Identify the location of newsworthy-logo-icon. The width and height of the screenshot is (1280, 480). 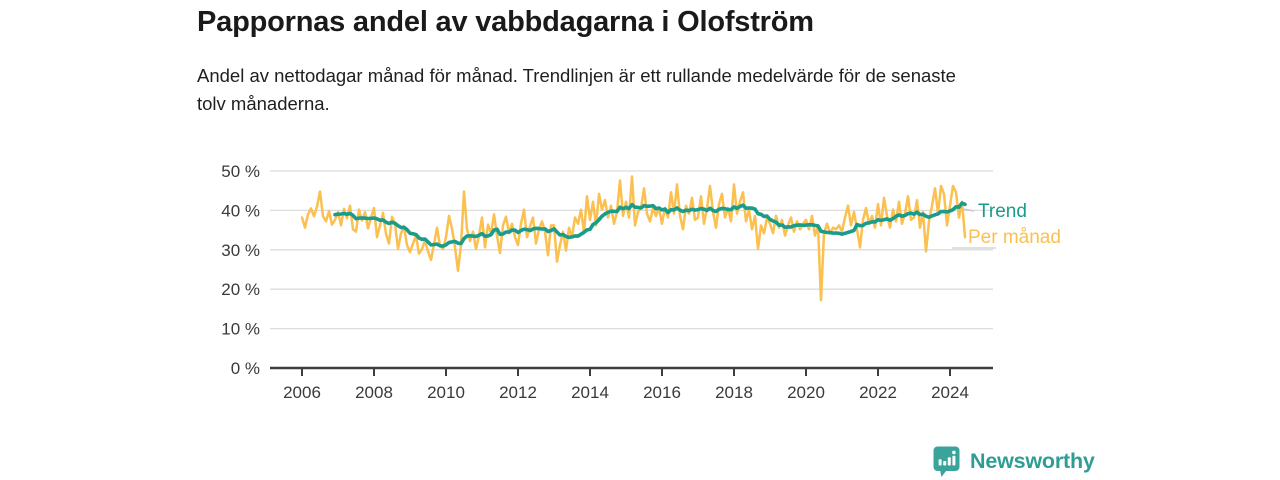
(946, 461).